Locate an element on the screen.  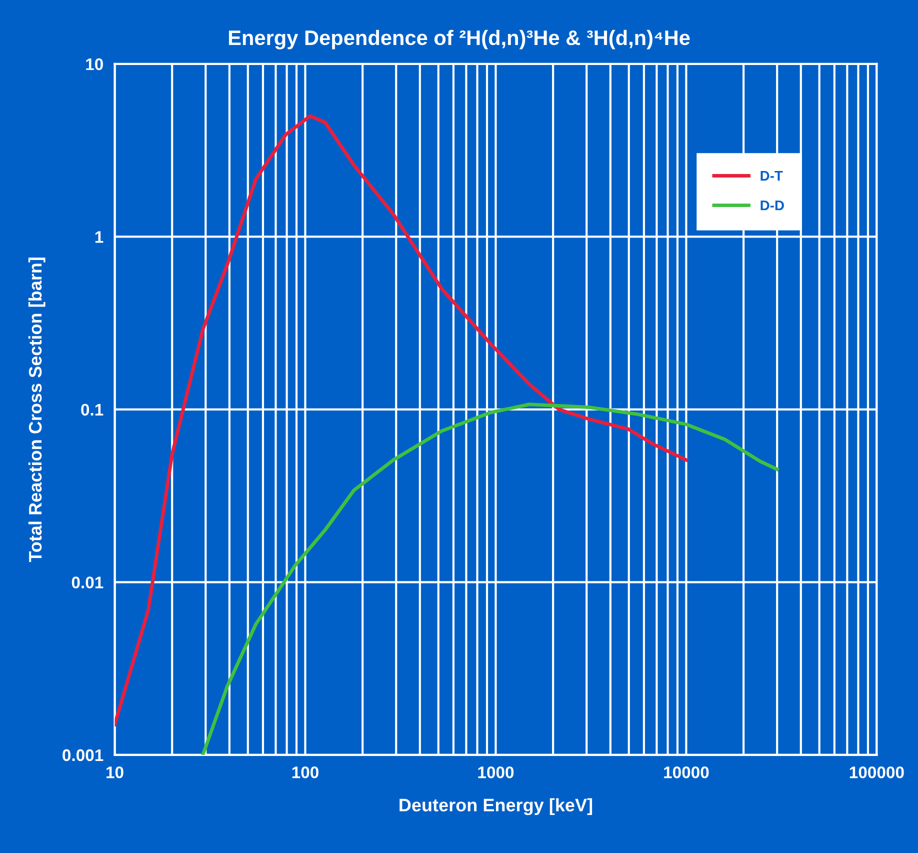
legend-label: D-T is located at coordinates (771, 176).